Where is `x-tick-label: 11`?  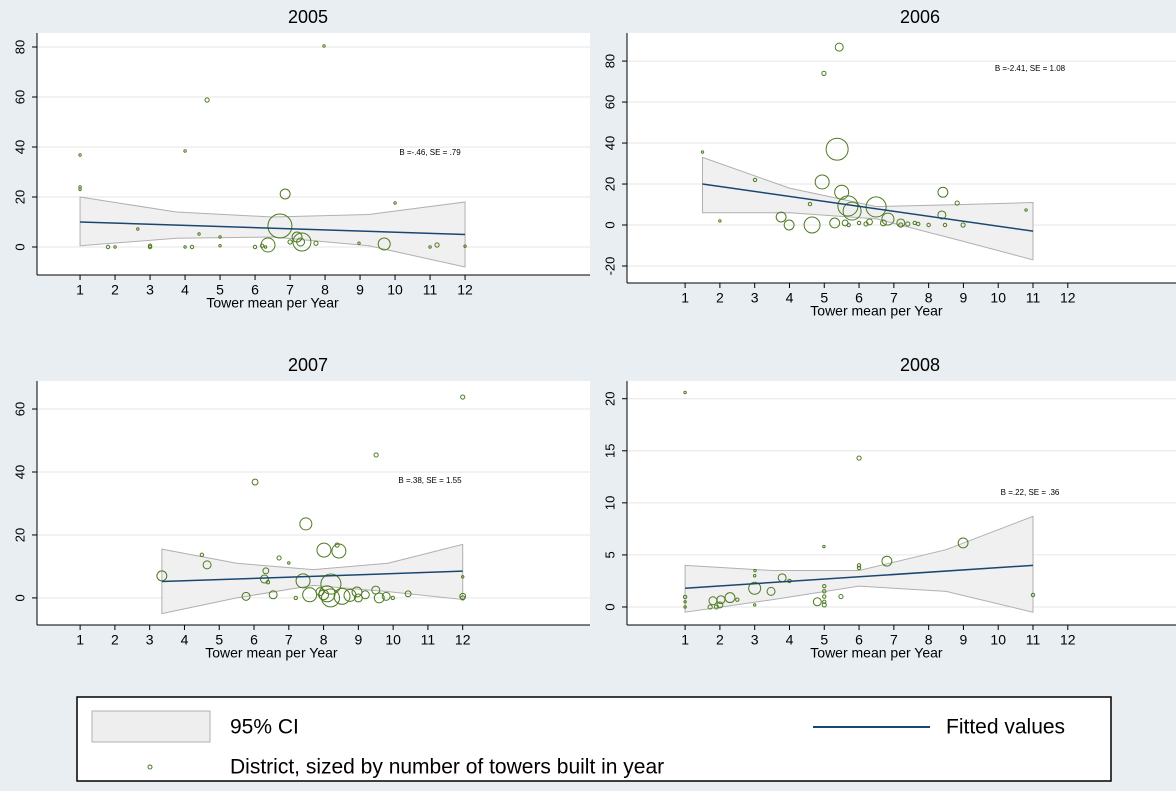
x-tick-label: 11 is located at coordinates (430, 290).